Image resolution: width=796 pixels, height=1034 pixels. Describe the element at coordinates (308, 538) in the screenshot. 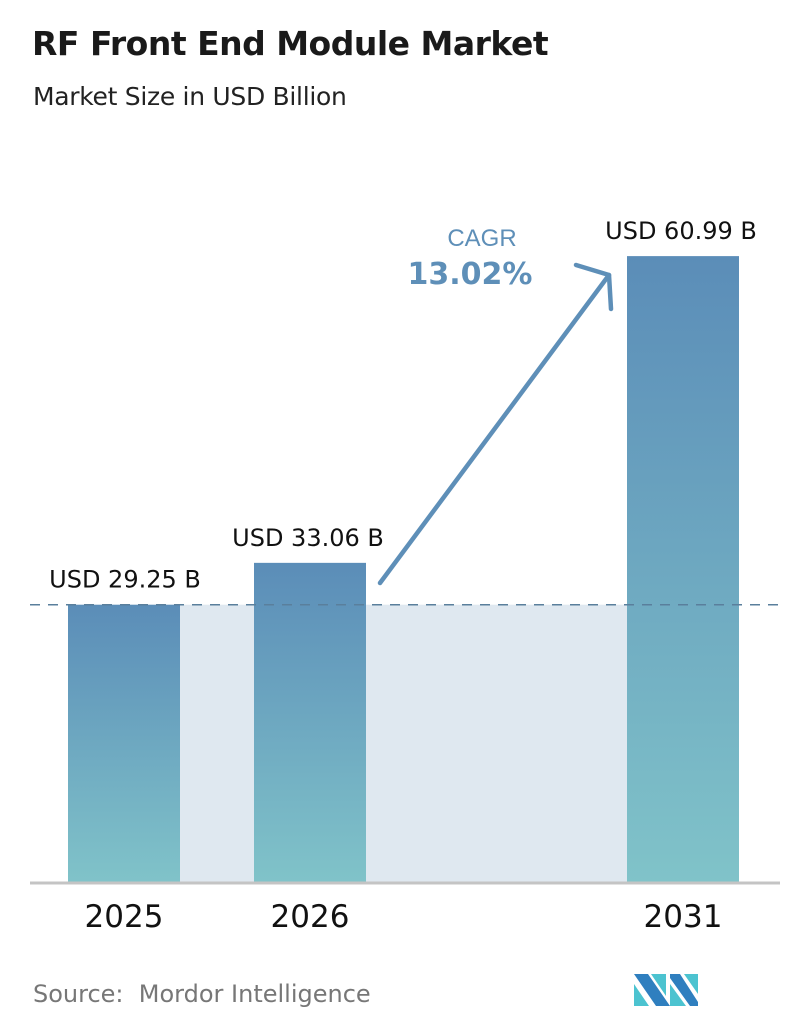

I see `data-label-2026: USD 33.06 B` at that location.